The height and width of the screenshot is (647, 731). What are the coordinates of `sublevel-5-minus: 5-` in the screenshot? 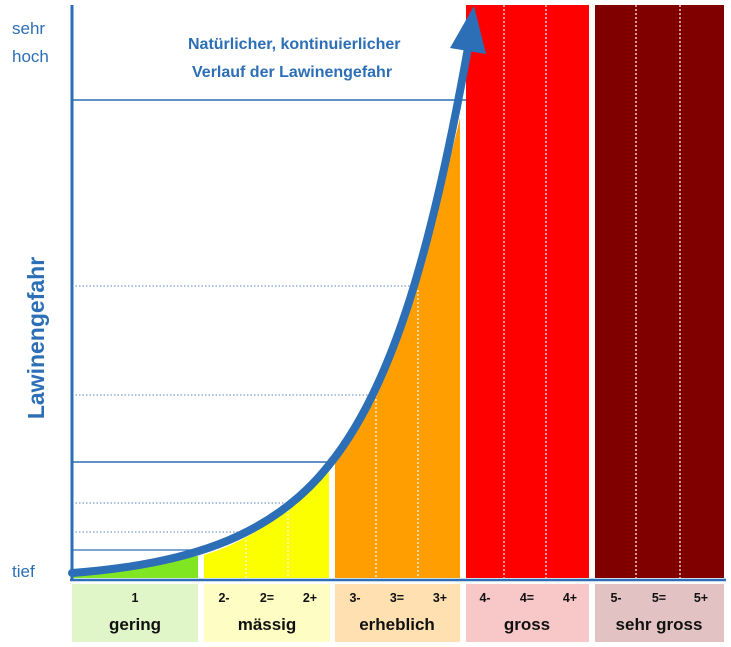 It's located at (615, 598).